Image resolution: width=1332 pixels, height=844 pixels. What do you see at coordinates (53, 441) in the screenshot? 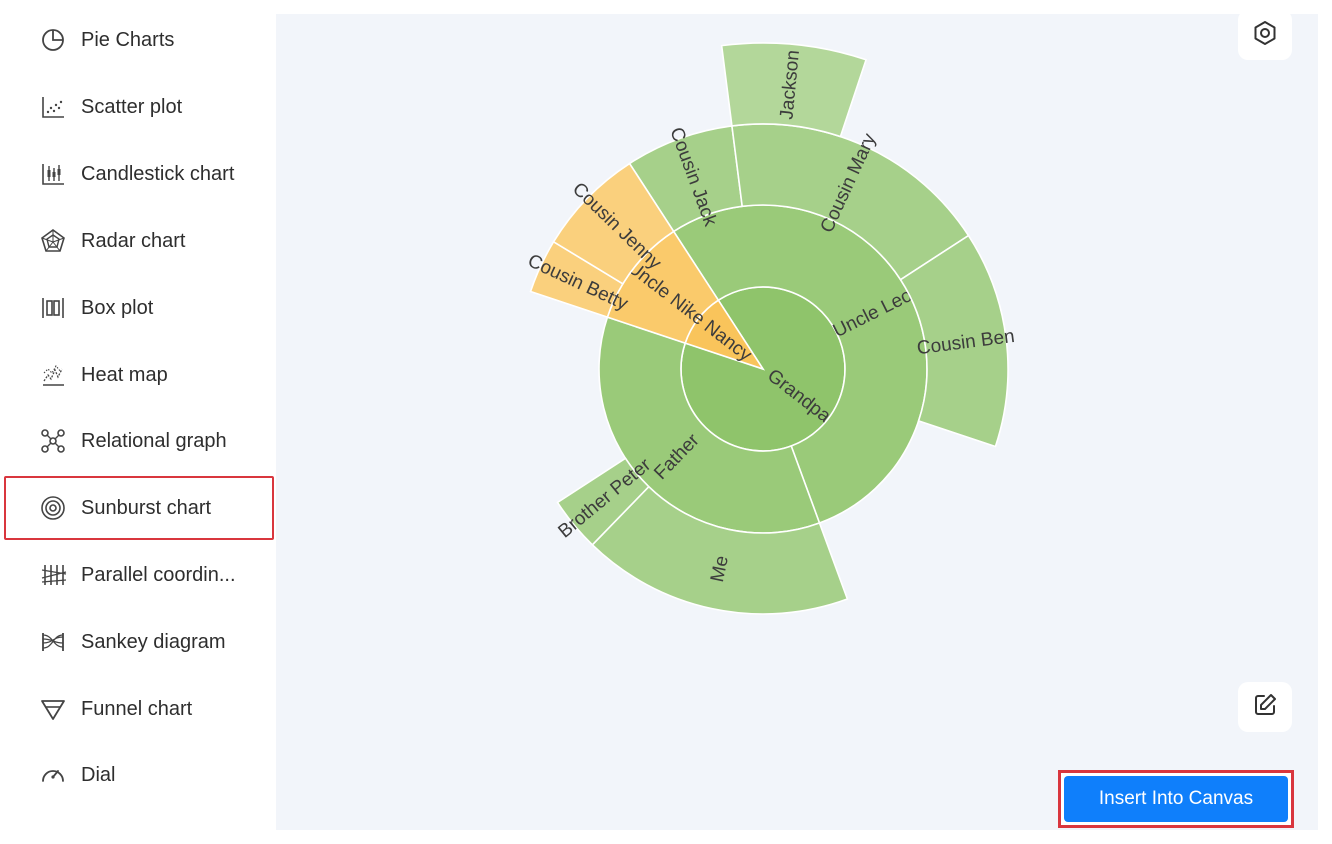
I see `relational-graph-icon` at bounding box center [53, 441].